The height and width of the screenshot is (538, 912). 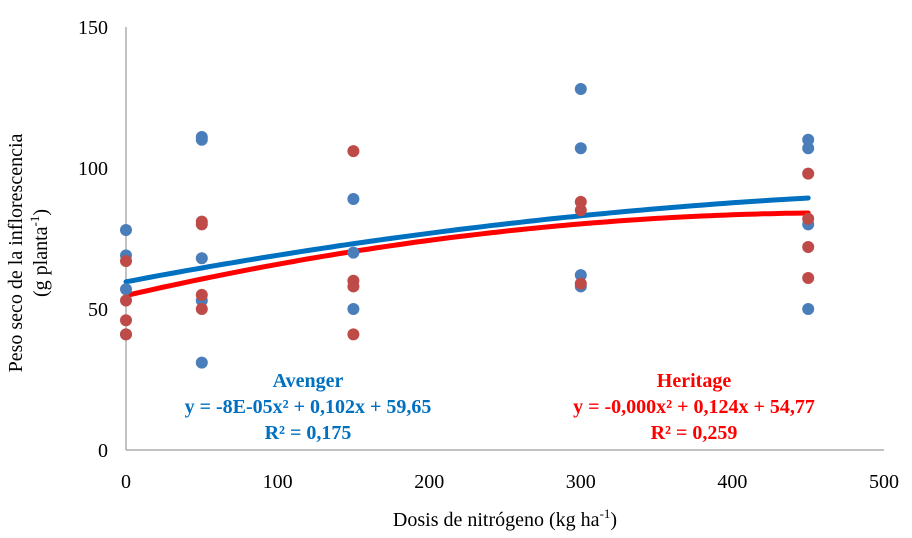 What do you see at coordinates (429, 482) in the screenshot?
I see `x-tick-label: 200` at bounding box center [429, 482].